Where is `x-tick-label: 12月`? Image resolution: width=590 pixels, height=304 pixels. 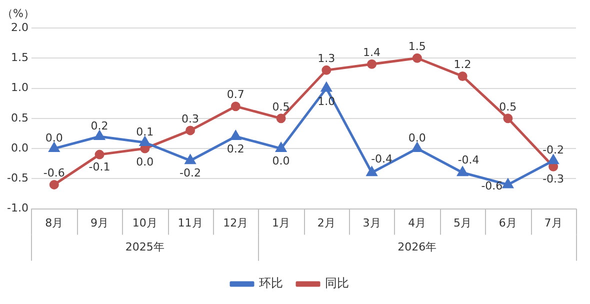 x-tick-label: 12月 is located at coordinates (235, 223).